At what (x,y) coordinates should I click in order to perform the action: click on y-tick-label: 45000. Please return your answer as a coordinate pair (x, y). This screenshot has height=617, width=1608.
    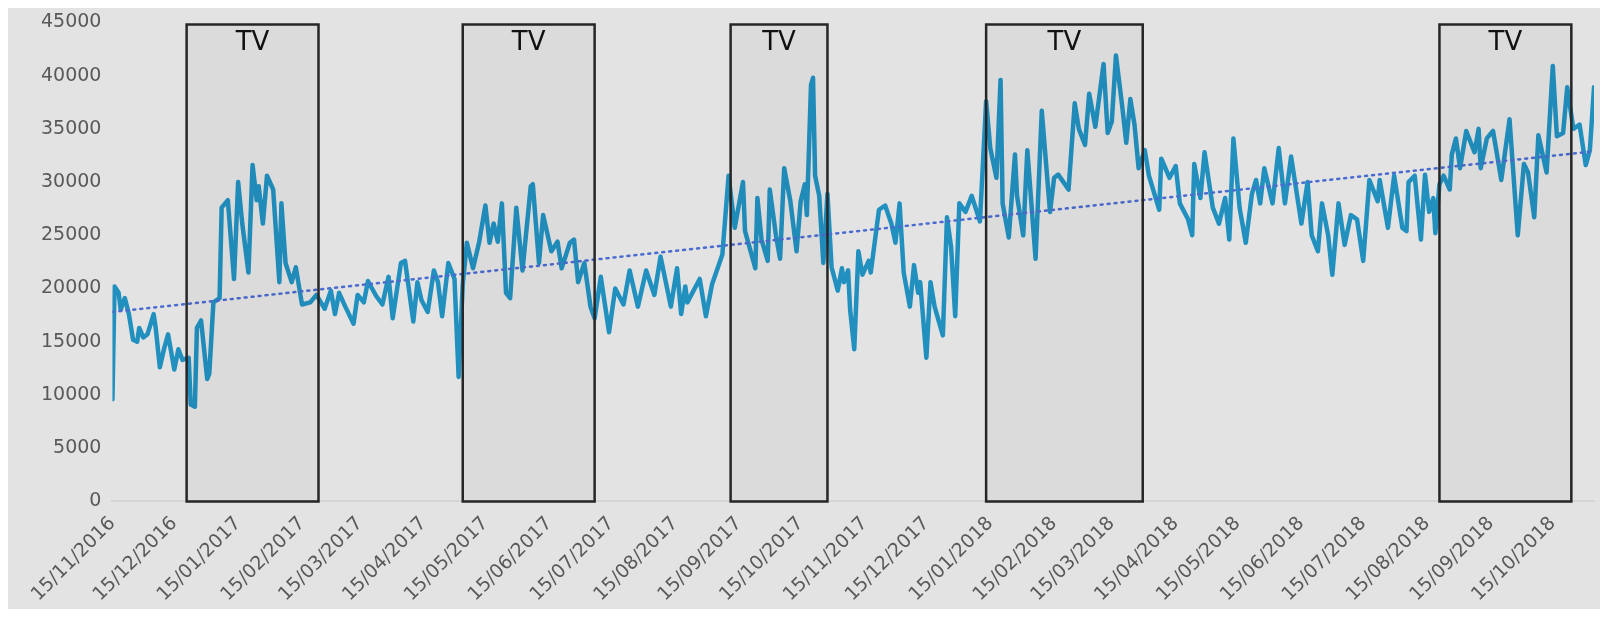
    Looking at the image, I should click on (71, 20).